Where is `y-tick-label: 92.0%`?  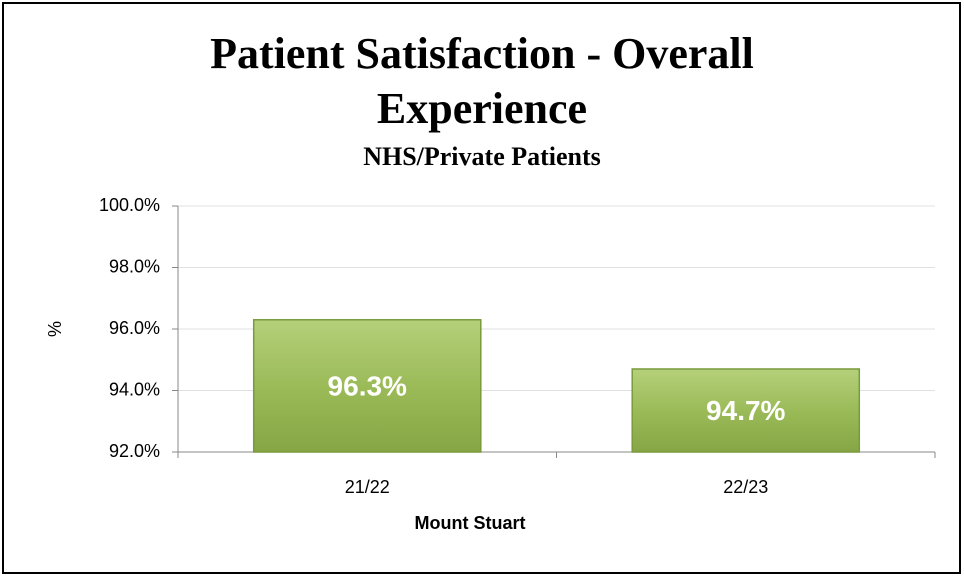 y-tick-label: 92.0% is located at coordinates (134, 451).